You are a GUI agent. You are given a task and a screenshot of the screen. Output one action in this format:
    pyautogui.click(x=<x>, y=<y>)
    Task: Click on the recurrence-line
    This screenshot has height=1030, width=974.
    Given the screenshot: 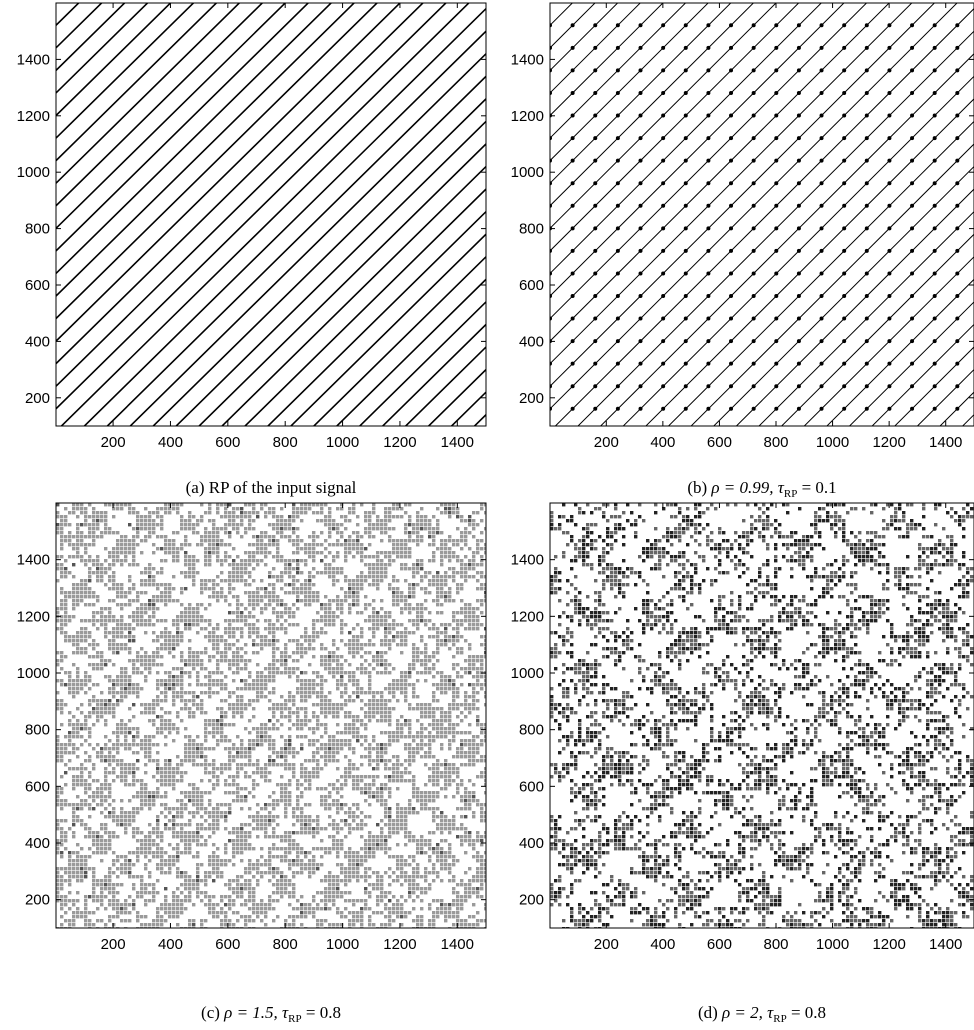 What is the action you would take?
    pyautogui.click(x=641, y=93)
    